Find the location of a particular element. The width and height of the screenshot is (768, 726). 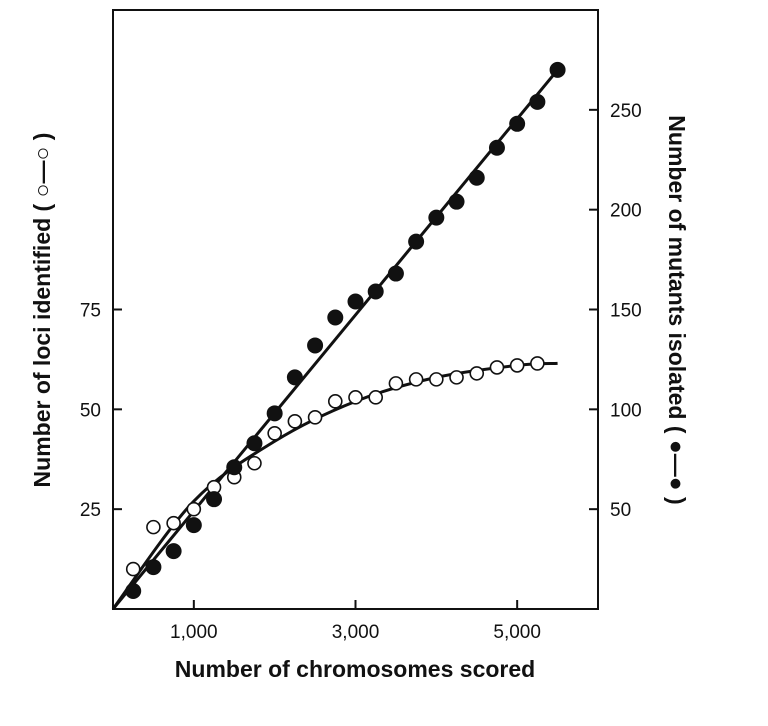

left-y-tick-label: 25 is located at coordinates (90, 510).